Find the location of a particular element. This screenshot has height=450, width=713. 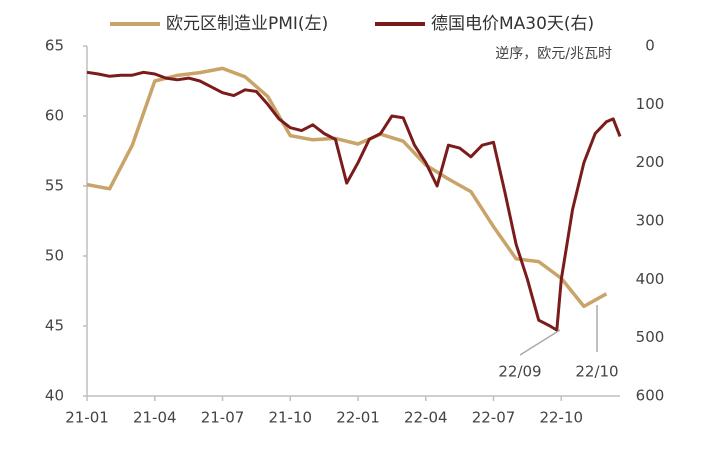

y2-tick-label: 500 is located at coordinates (650, 337).